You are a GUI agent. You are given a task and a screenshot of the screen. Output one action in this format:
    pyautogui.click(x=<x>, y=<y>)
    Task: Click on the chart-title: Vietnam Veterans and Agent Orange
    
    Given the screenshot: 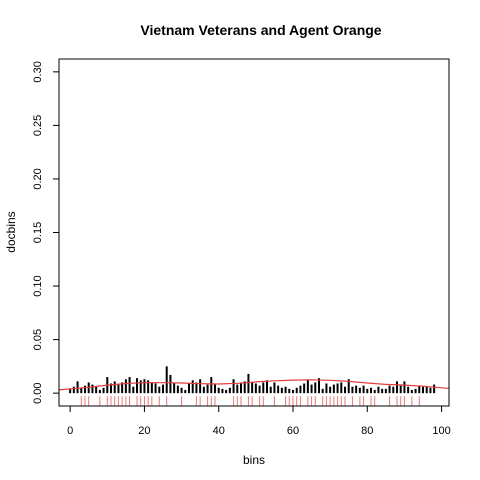 What is the action you would take?
    pyautogui.click(x=260, y=30)
    